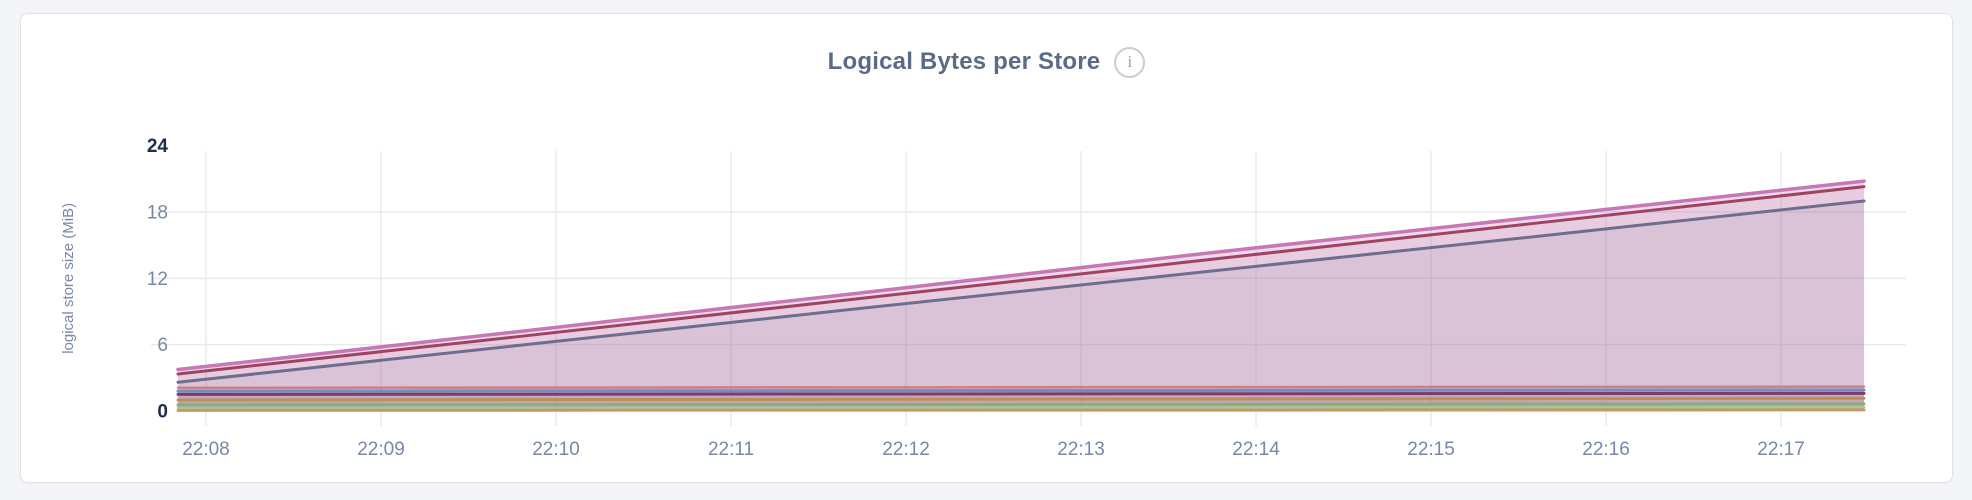  I want to click on y-tick-label: 12, so click(157, 279).